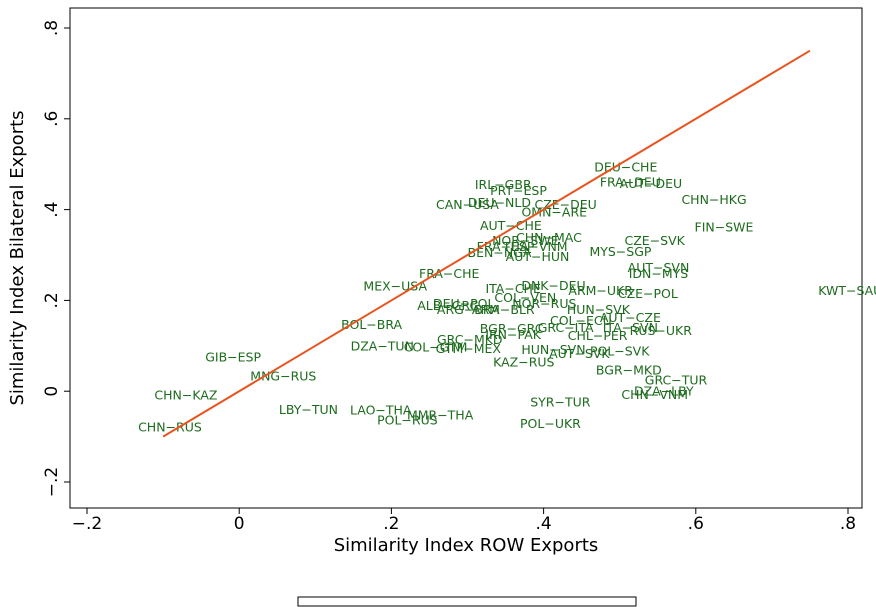  Describe the element at coordinates (511, 225) in the screenshot. I see `point-label: AUT−CHE` at that location.